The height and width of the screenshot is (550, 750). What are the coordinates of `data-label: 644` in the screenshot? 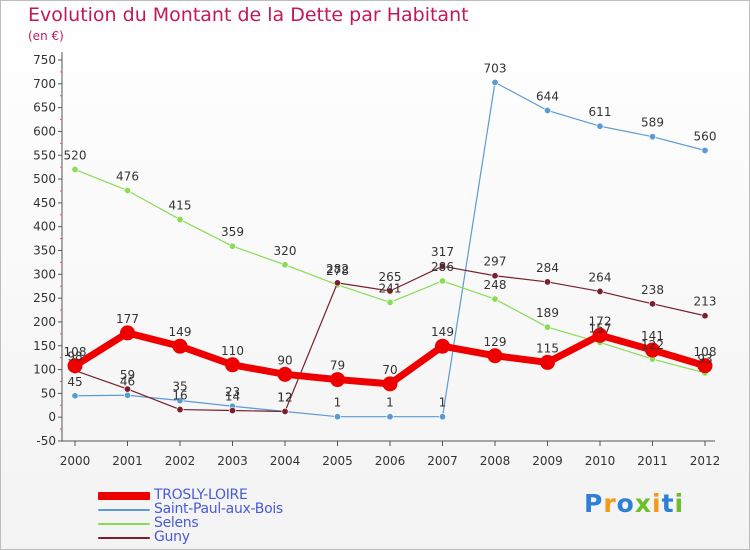 It's located at (547, 96).